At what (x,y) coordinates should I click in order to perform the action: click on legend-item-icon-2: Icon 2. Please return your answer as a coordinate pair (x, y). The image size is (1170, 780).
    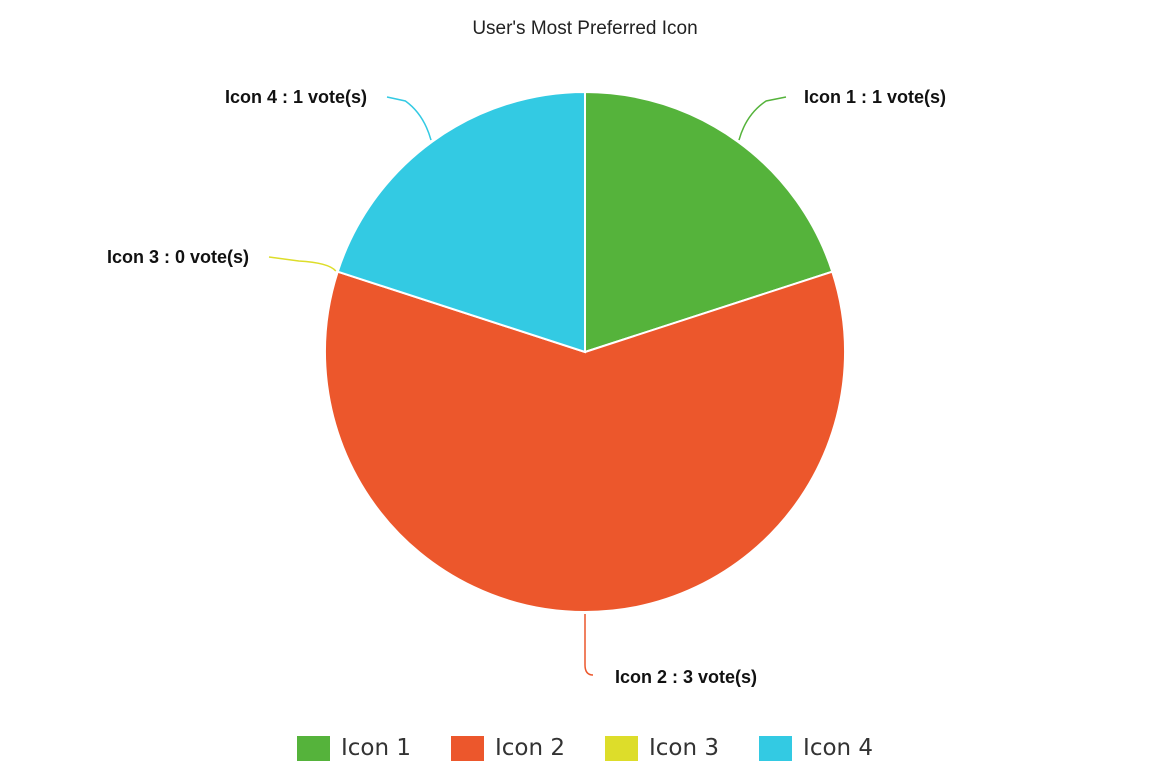
    Looking at the image, I should click on (507, 748).